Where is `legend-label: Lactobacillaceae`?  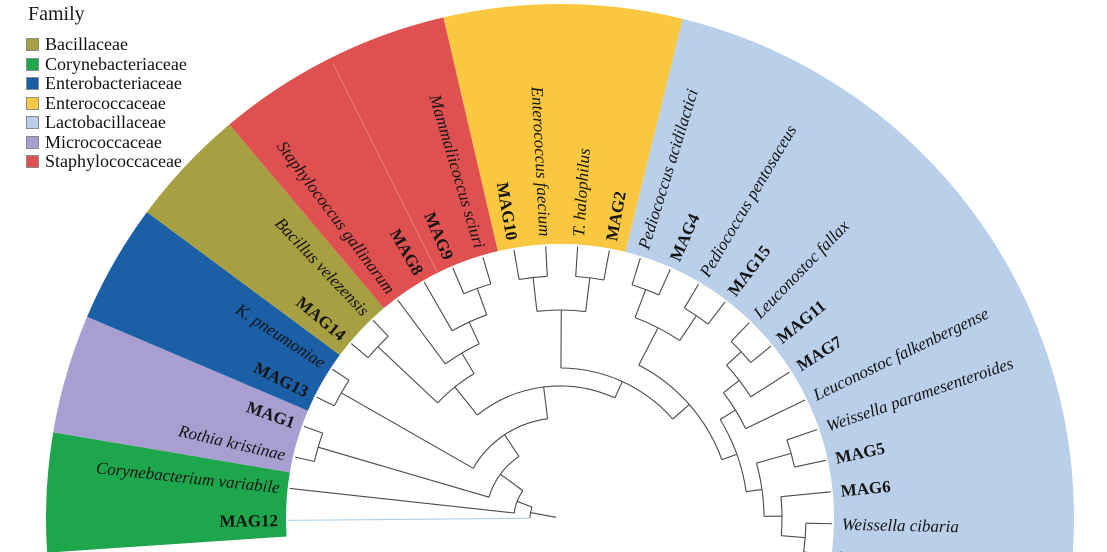
legend-label: Lactobacillaceae is located at coordinates (105, 122).